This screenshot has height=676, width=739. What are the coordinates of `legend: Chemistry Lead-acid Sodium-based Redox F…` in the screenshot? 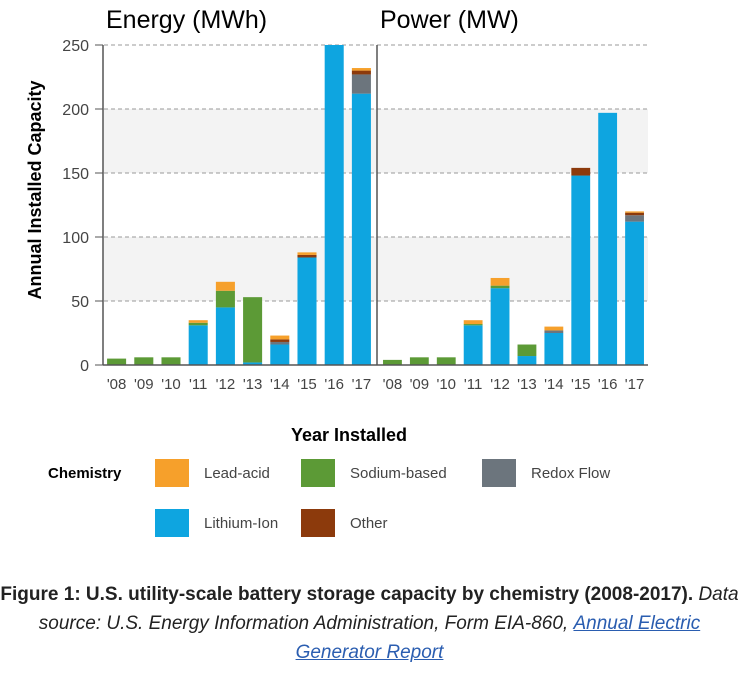 It's located at (369, 502).